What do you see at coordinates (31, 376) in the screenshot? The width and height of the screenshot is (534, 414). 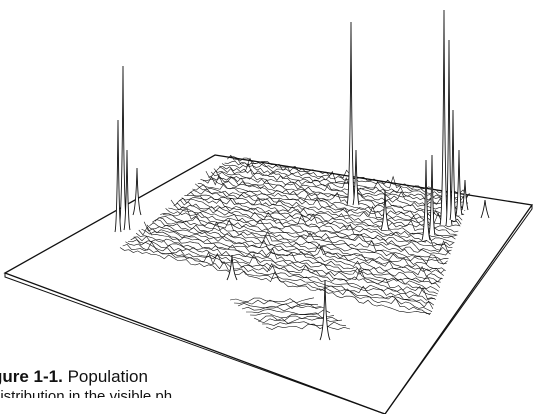 I see `figure-label: gure 1-1.` at bounding box center [31, 376].